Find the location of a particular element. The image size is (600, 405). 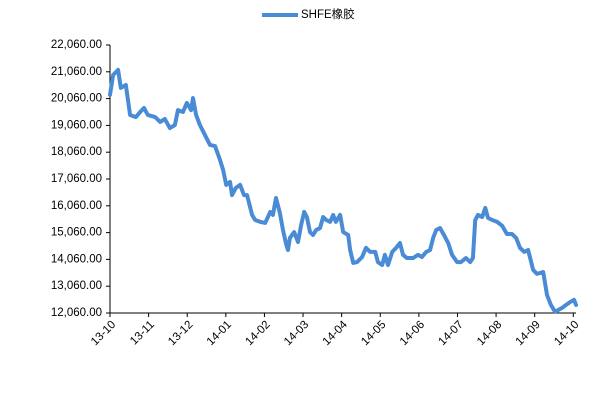

x-tick-label: 14-10 is located at coordinates (566, 333).